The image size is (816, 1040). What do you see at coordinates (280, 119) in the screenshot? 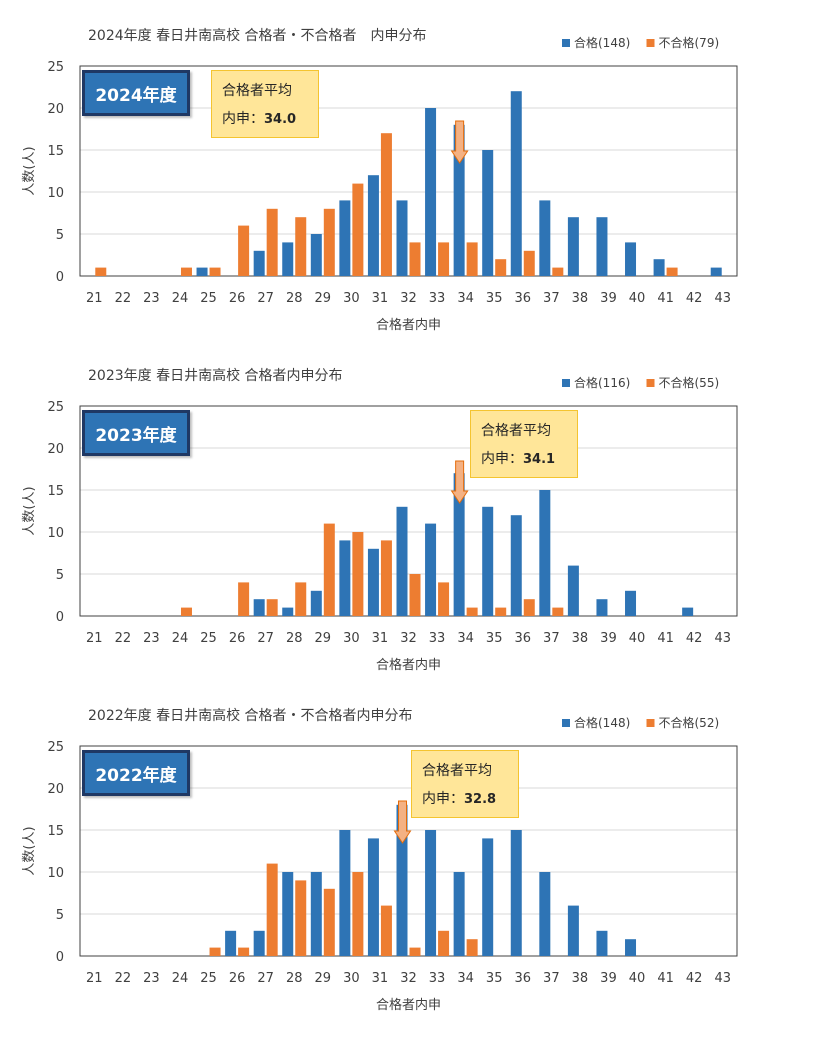
I see `average-value: 34.0` at bounding box center [280, 119].